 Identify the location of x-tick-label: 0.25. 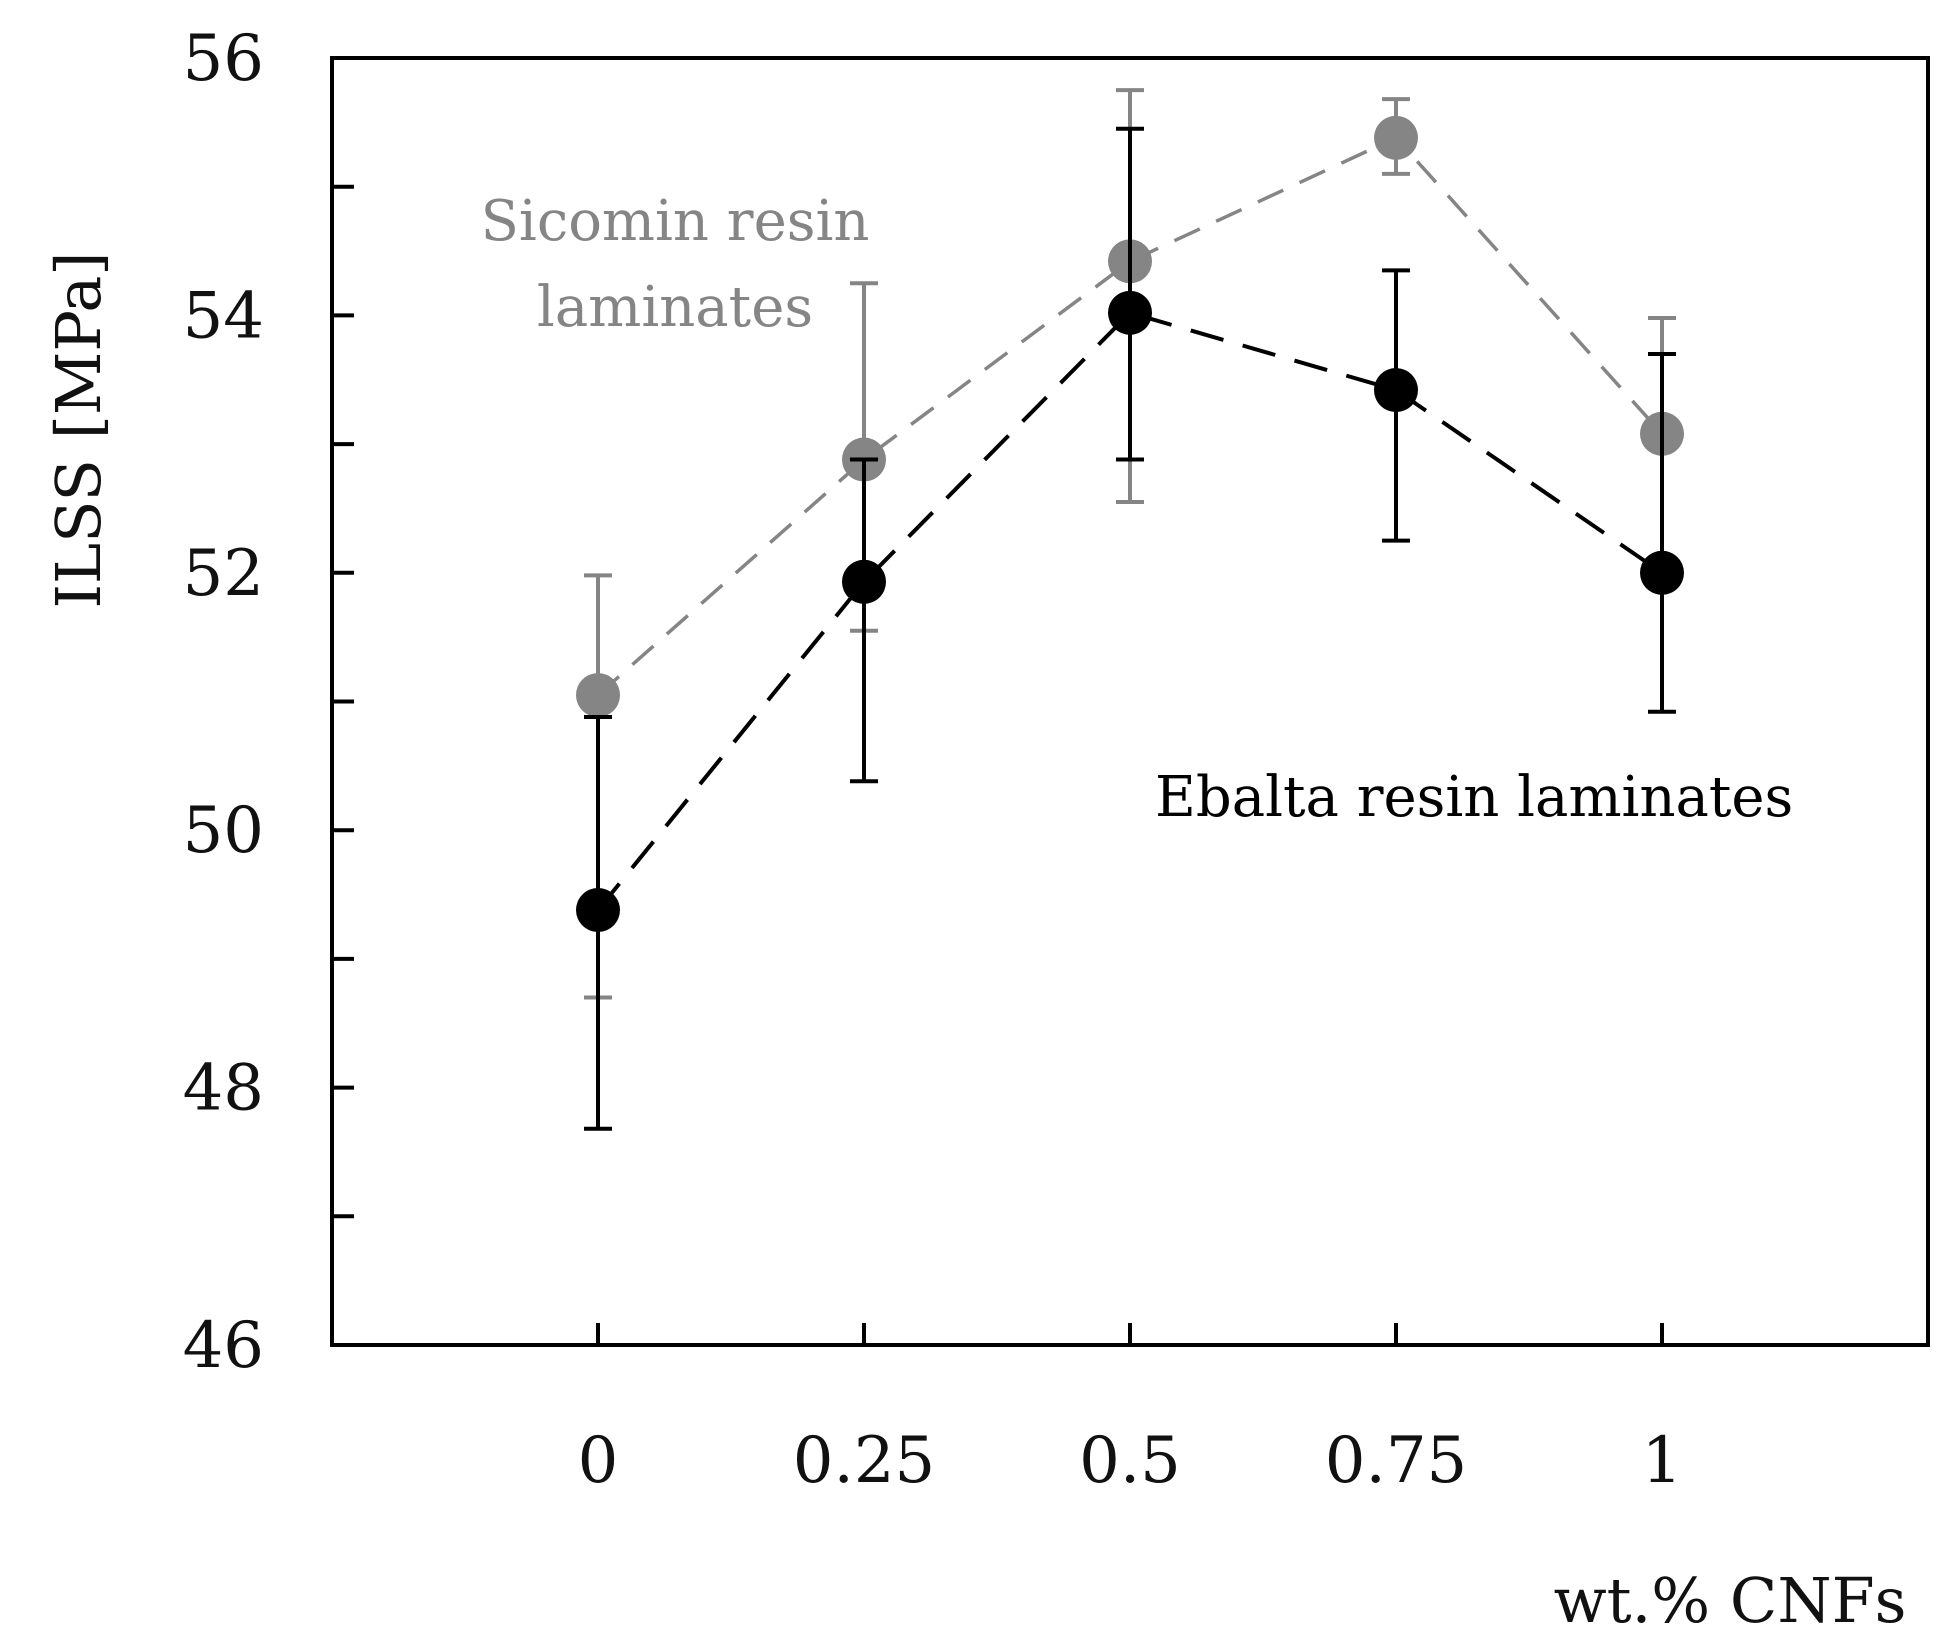
(864, 1461).